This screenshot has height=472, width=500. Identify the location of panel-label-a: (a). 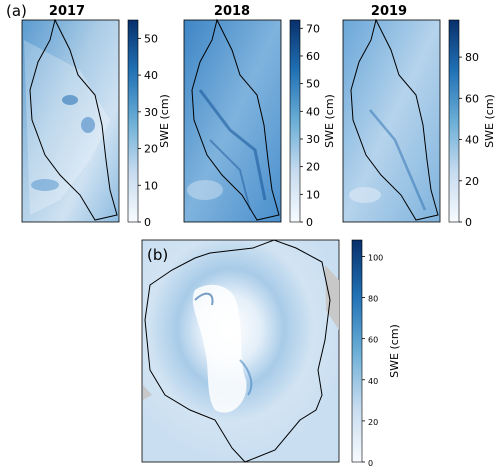
(16, 11).